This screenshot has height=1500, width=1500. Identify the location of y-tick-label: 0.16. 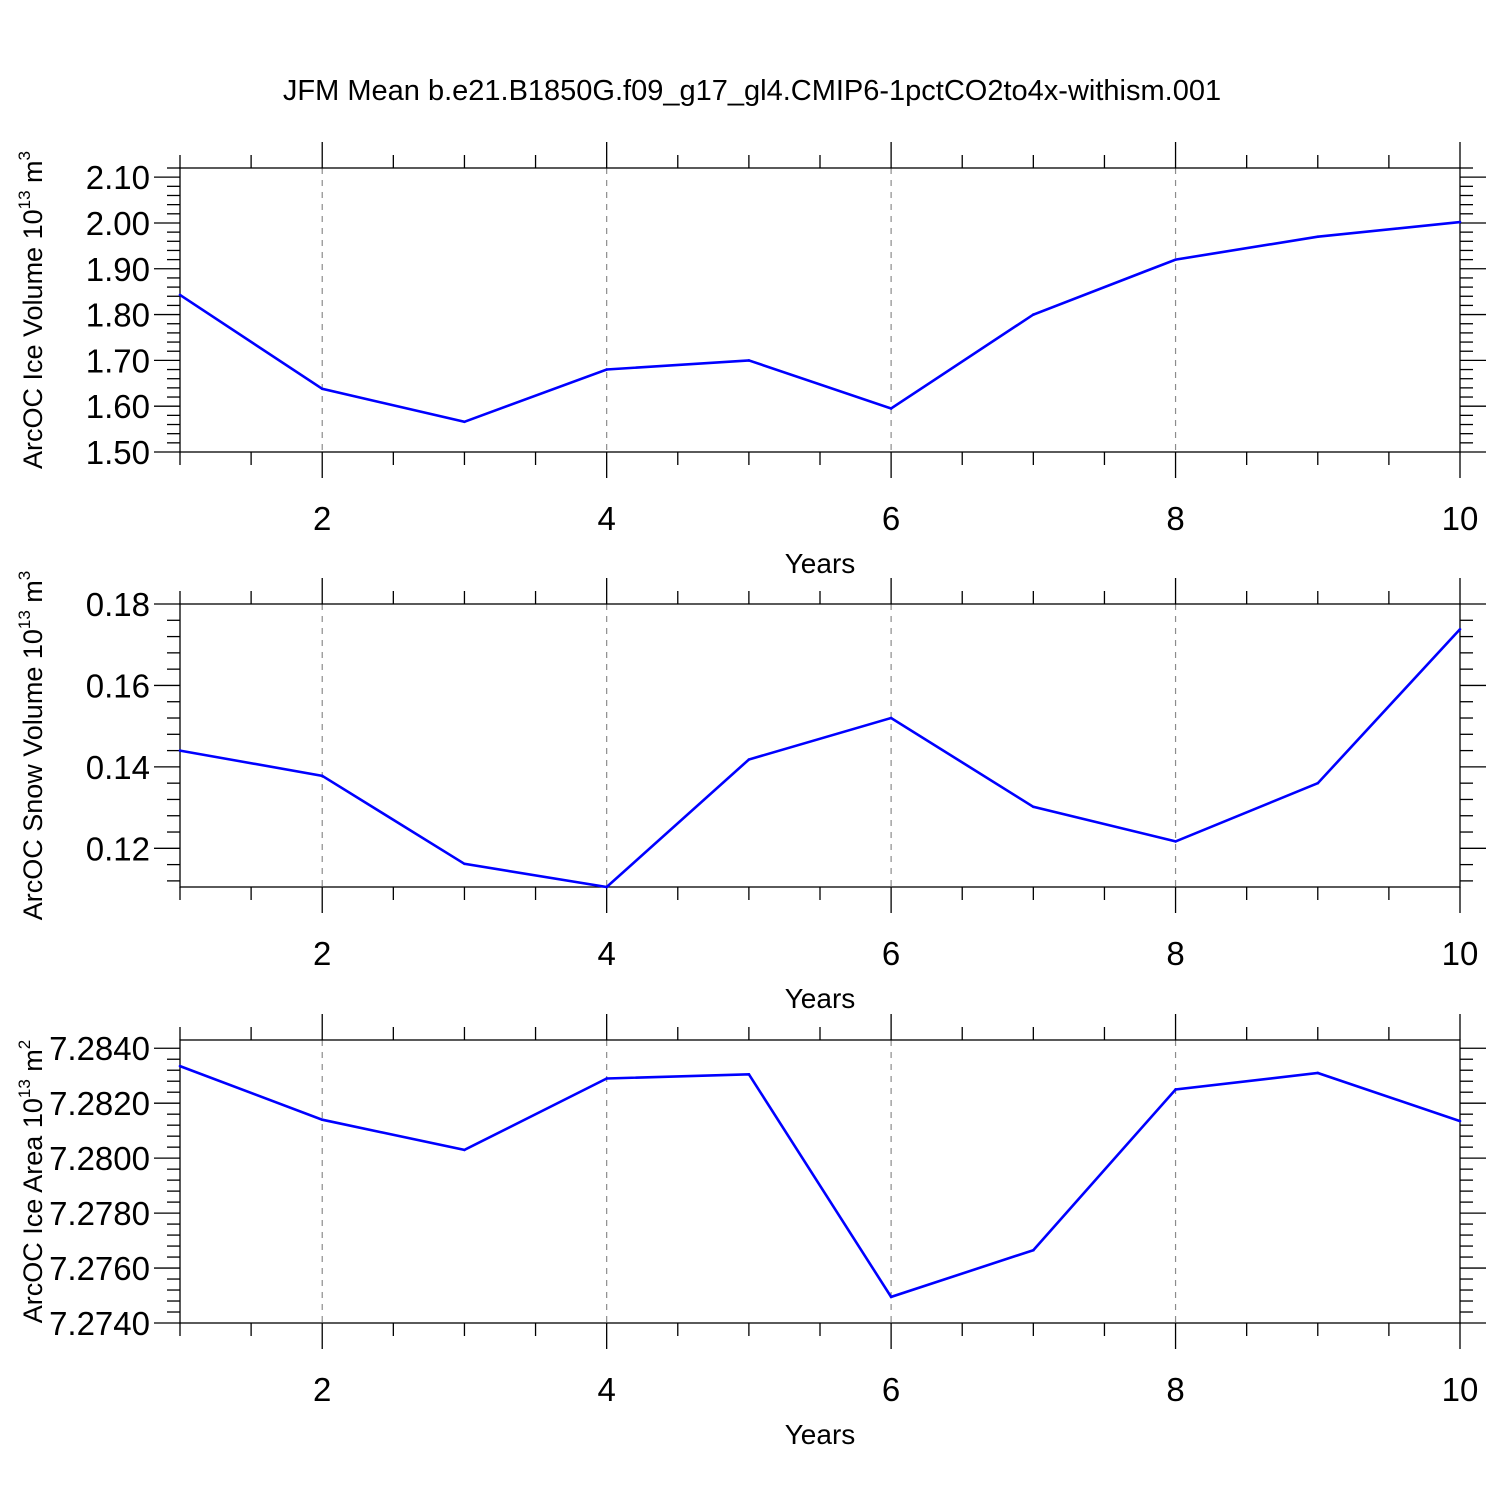
(118, 685).